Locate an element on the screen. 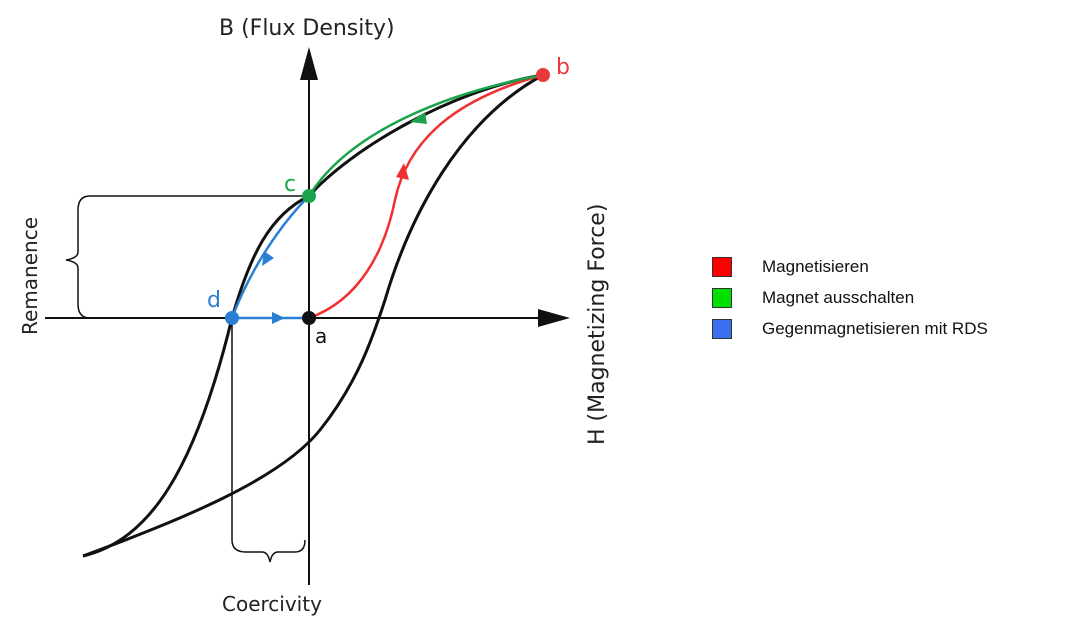  legend-swatch-red is located at coordinates (722, 267).